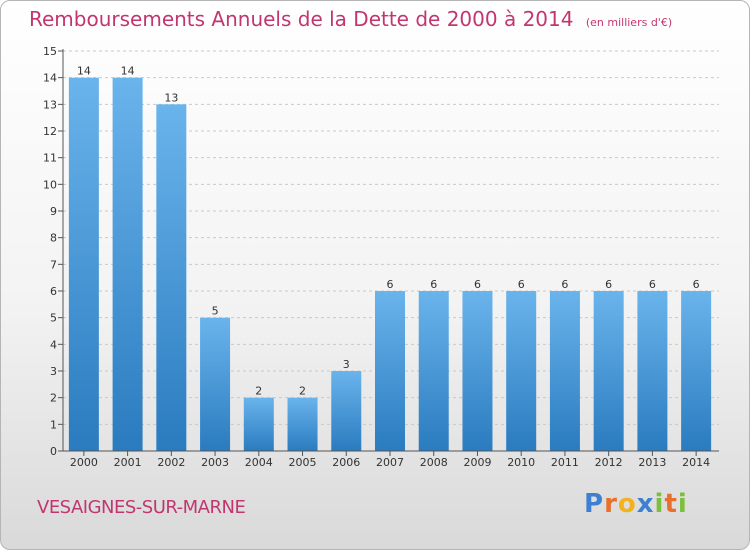 The height and width of the screenshot is (550, 750). What do you see at coordinates (608, 371) in the screenshot?
I see `bar-2012` at bounding box center [608, 371].